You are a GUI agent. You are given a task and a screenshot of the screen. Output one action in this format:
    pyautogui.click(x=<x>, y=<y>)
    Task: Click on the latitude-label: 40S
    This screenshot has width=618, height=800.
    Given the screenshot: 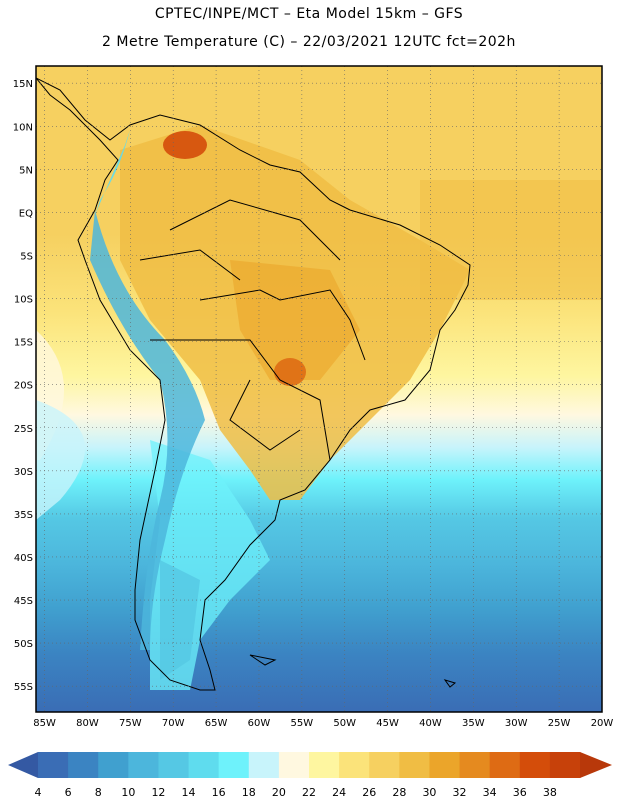 What is the action you would take?
    pyautogui.click(x=23, y=558)
    